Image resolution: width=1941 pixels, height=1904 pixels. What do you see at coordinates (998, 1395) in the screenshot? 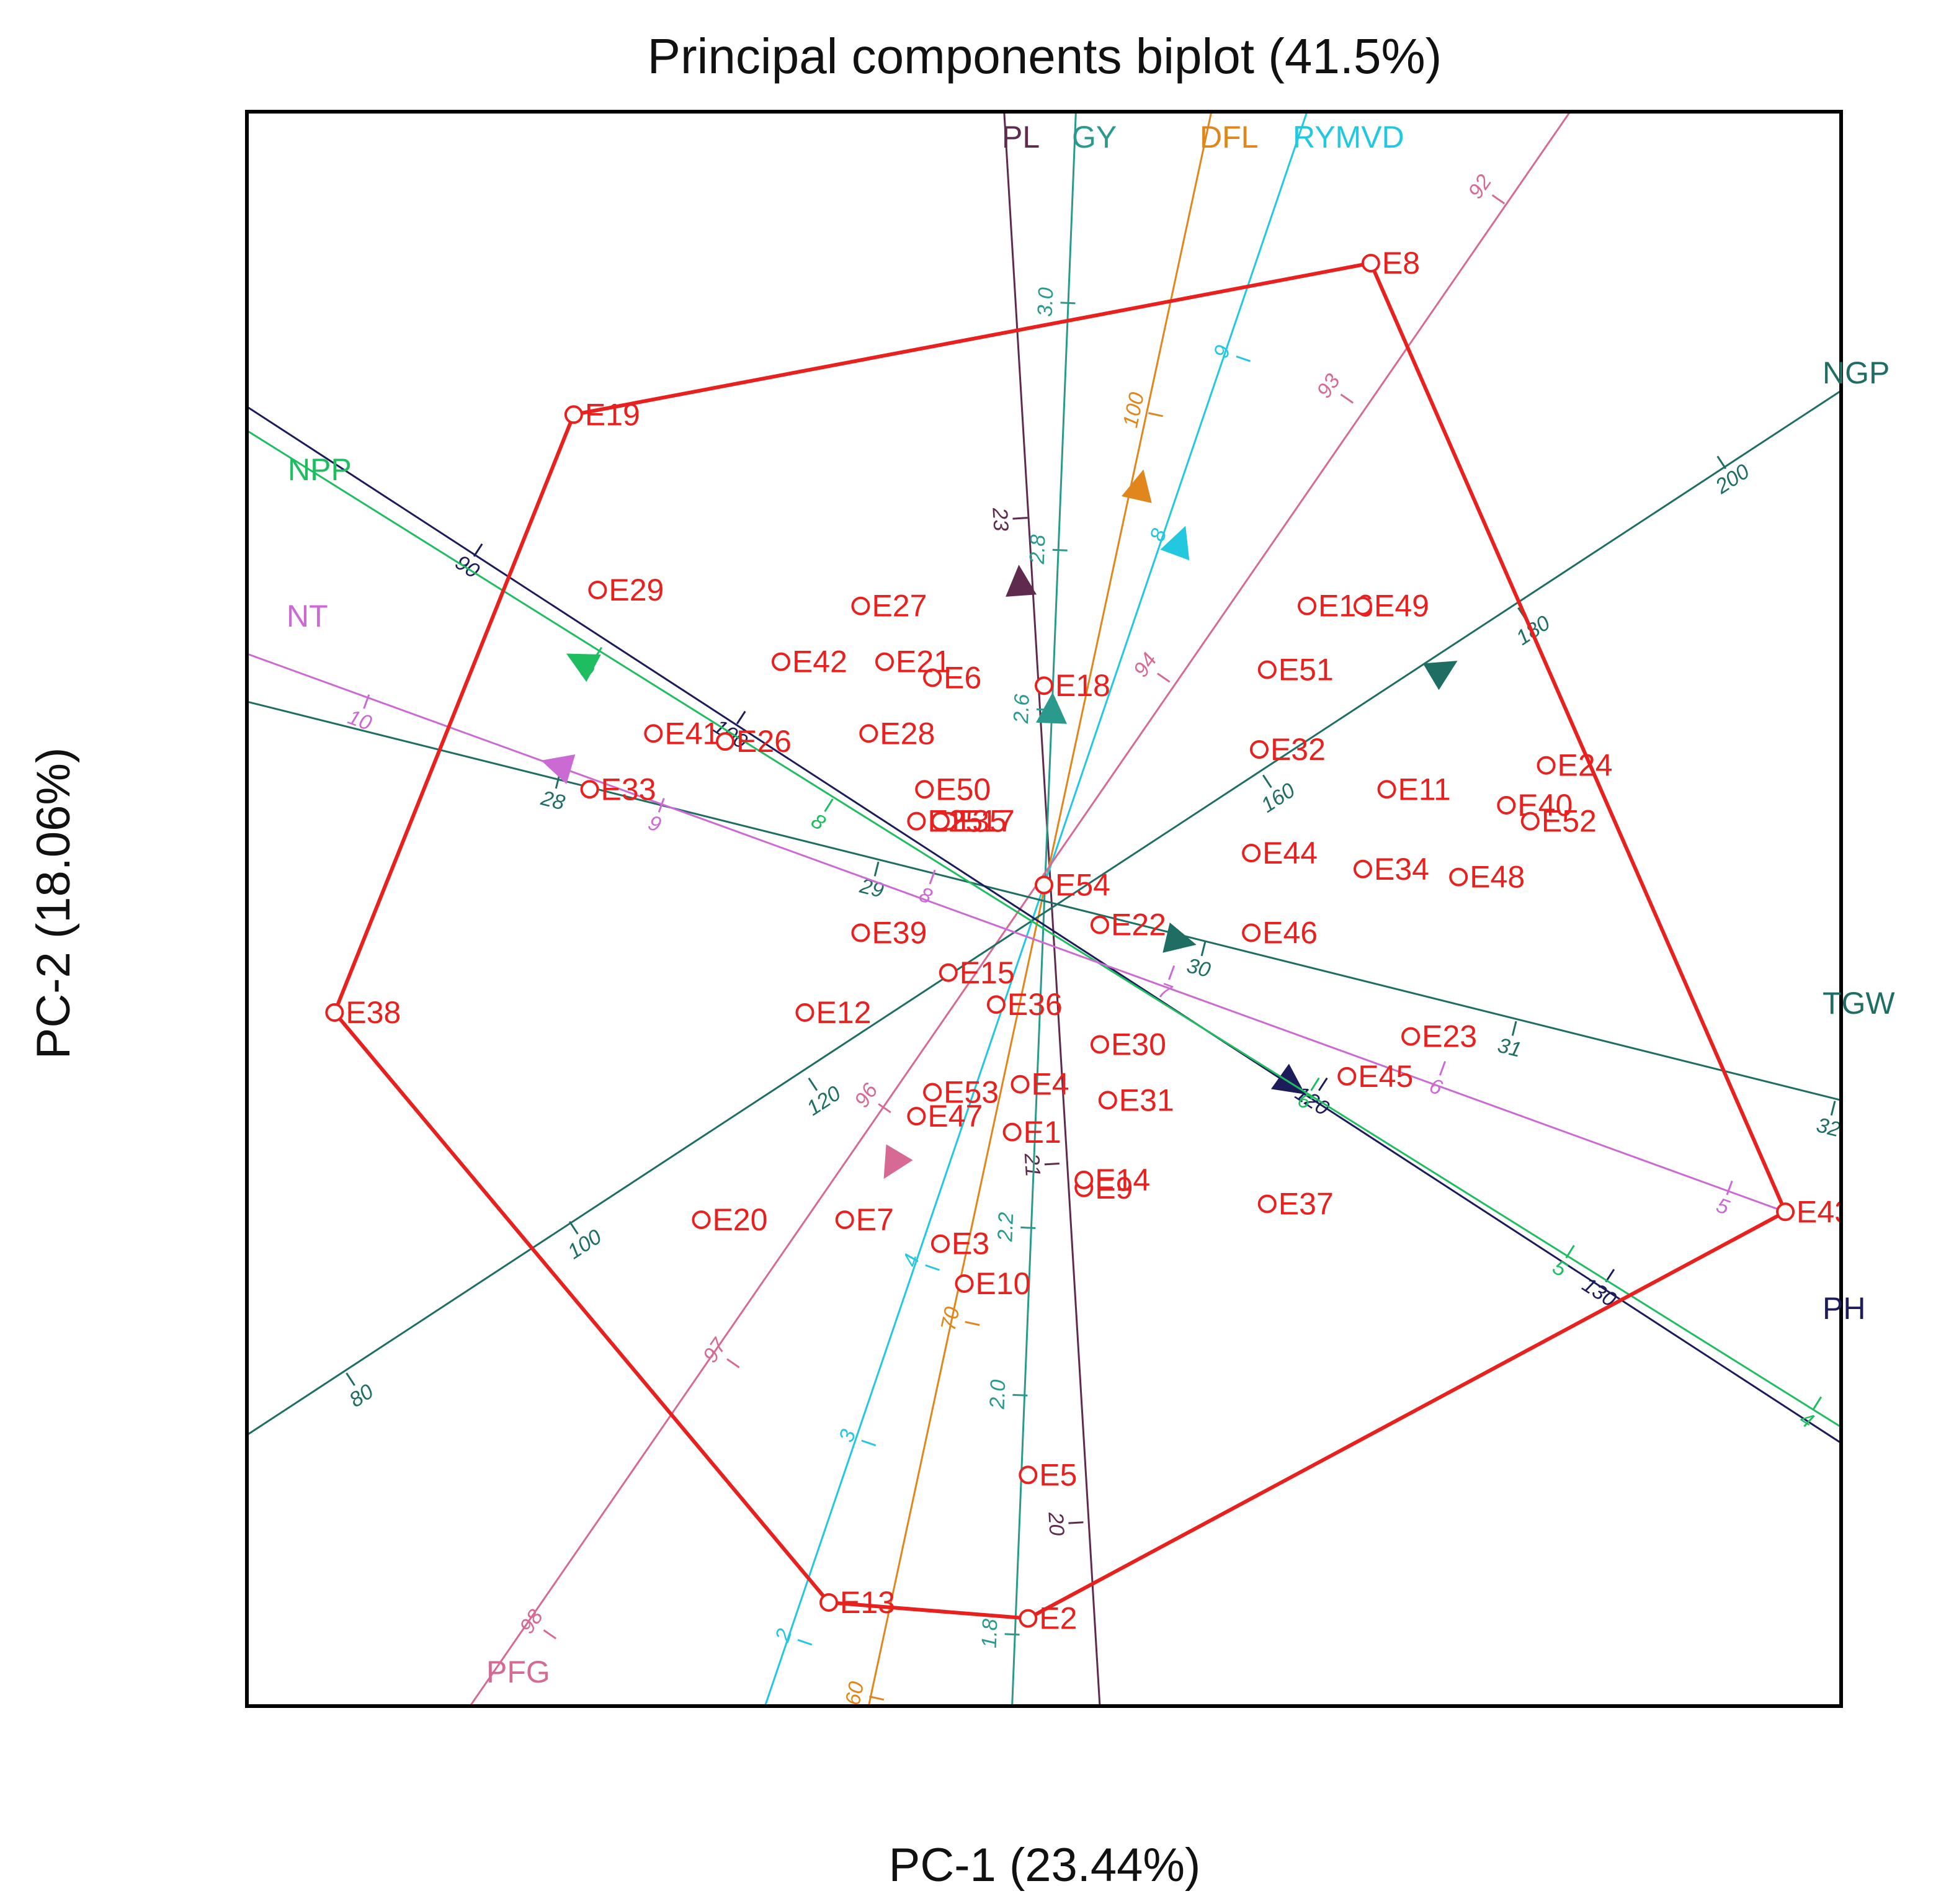
I see `trait-tick-label-gy: 2.0` at bounding box center [998, 1395].